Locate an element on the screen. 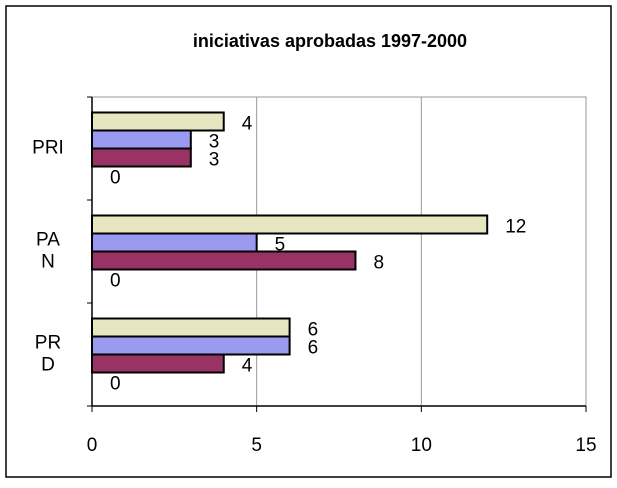 Image resolution: width=617 pixels, height=488 pixels. value-label: 5 is located at coordinates (280, 245).